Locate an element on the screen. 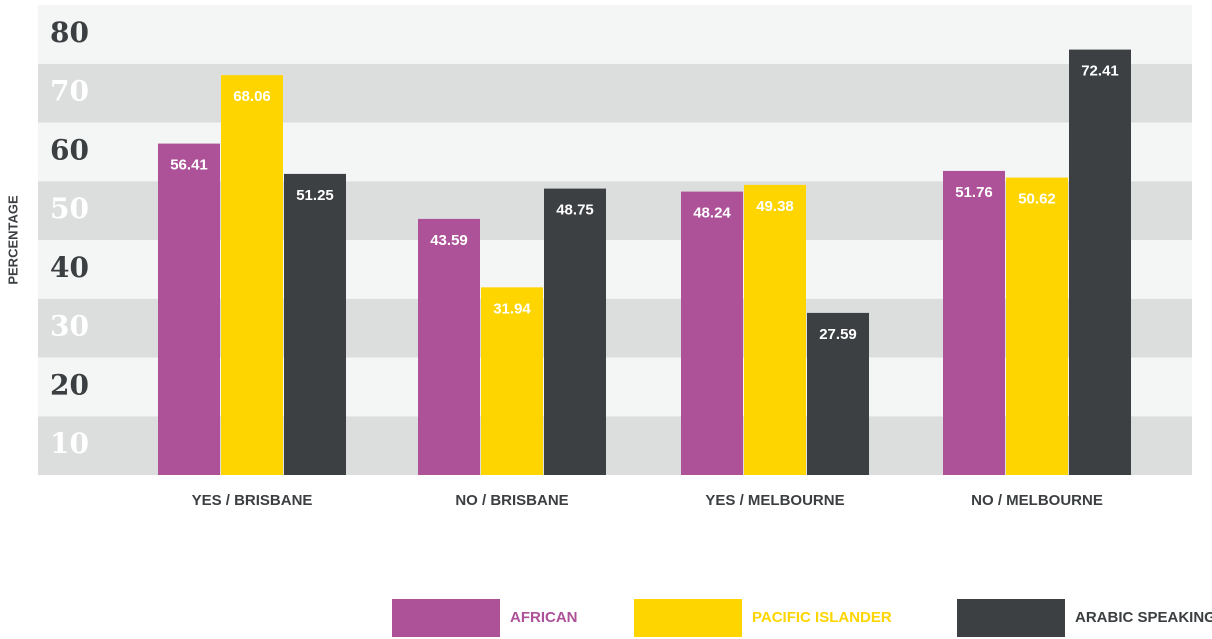 The width and height of the screenshot is (1212, 639). y-tick-label: 60 is located at coordinates (69, 149).